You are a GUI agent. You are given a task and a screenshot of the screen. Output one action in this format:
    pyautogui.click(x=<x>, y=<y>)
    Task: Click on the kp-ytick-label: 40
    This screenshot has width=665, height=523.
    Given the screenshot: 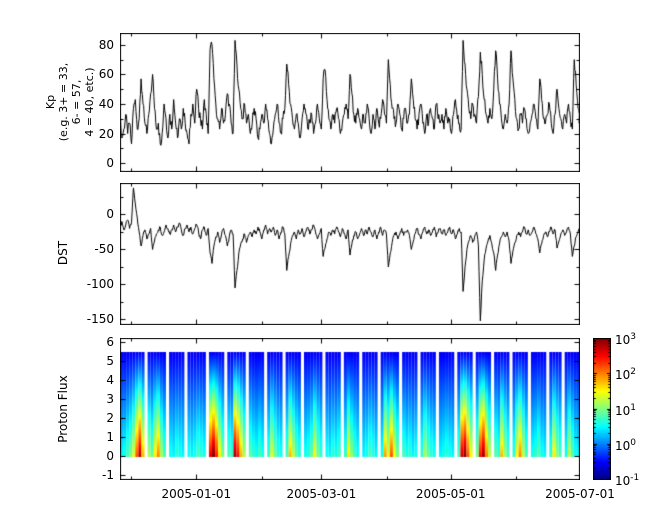 What is the action you would take?
    pyautogui.click(x=106, y=103)
    